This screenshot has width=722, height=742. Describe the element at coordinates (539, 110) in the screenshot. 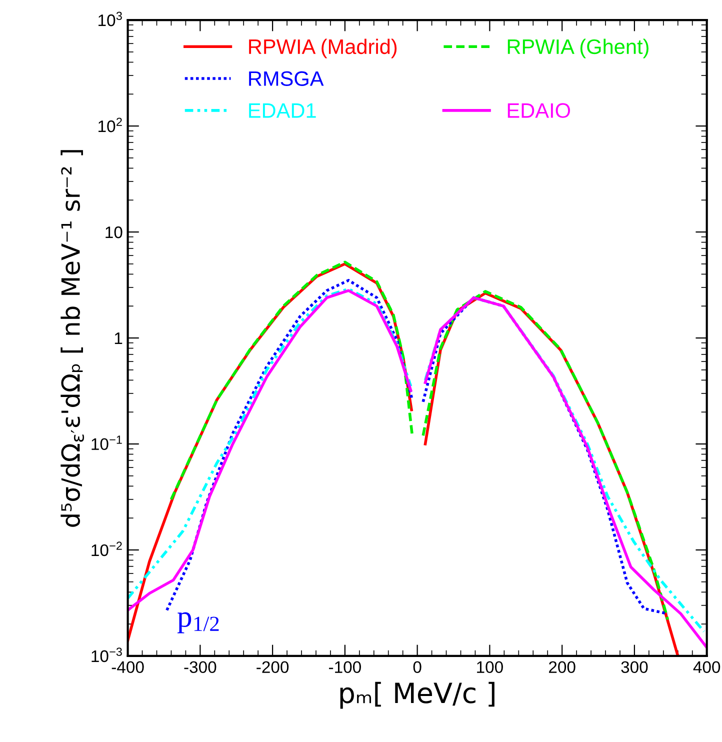

I see `legend-label: EDAIO` at that location.